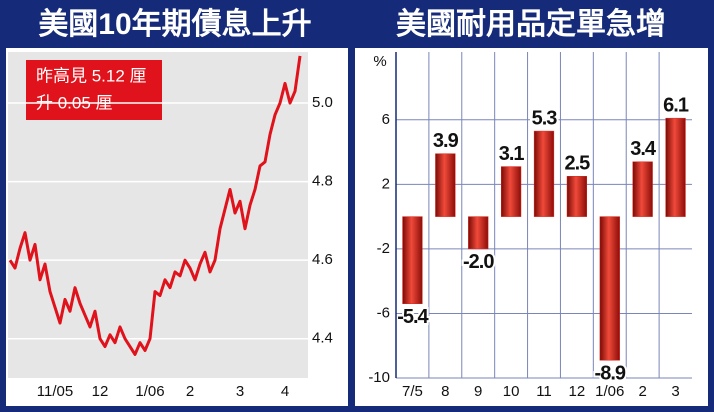 This screenshot has width=714, height=412. Describe the element at coordinates (322, 259) in the screenshot. I see `y-tick-label: 4.6` at that location.